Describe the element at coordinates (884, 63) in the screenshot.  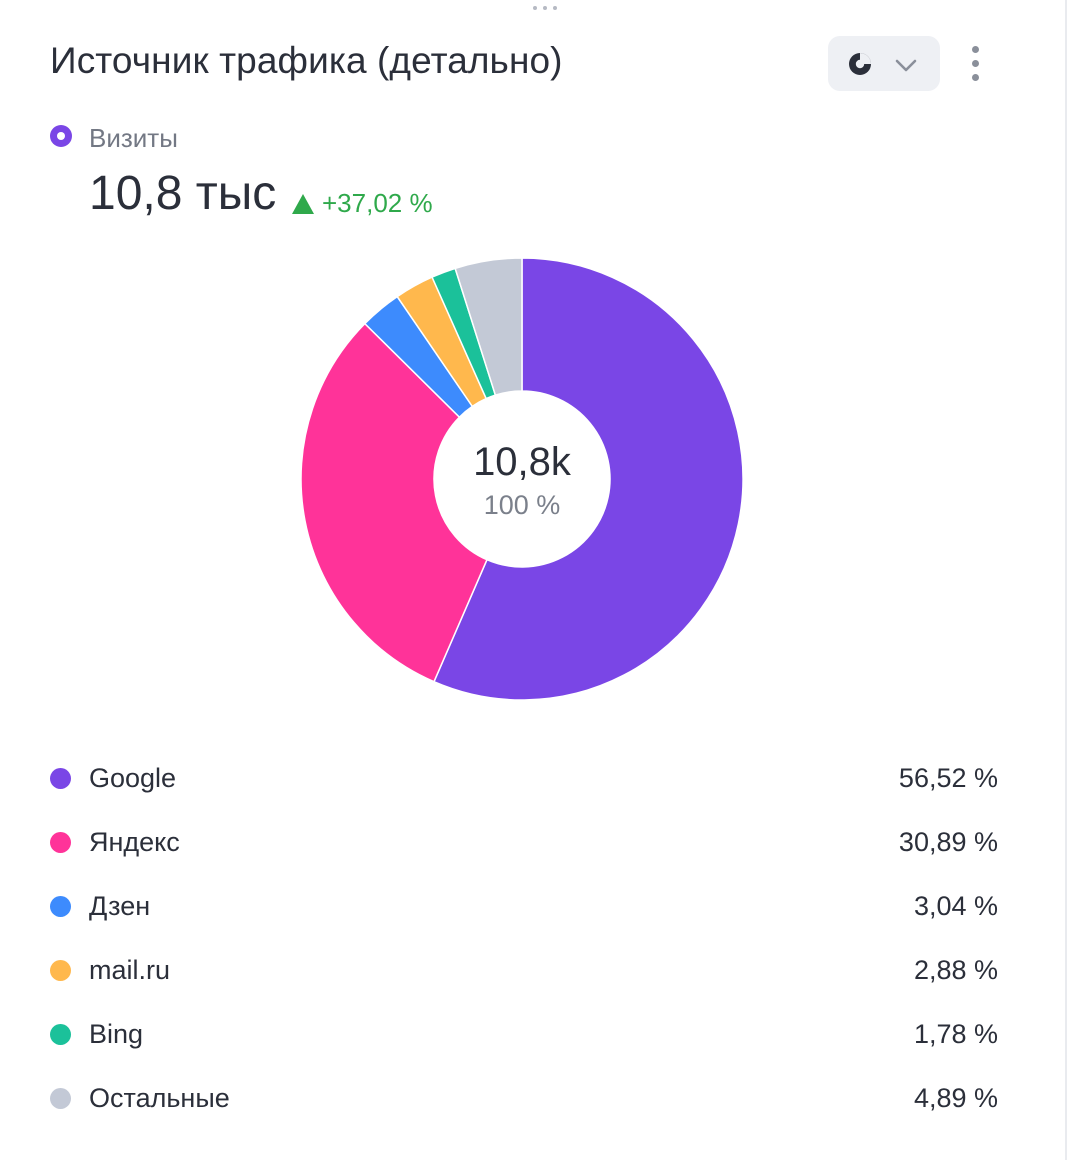
I see `chart-type-switch-button` at that location.